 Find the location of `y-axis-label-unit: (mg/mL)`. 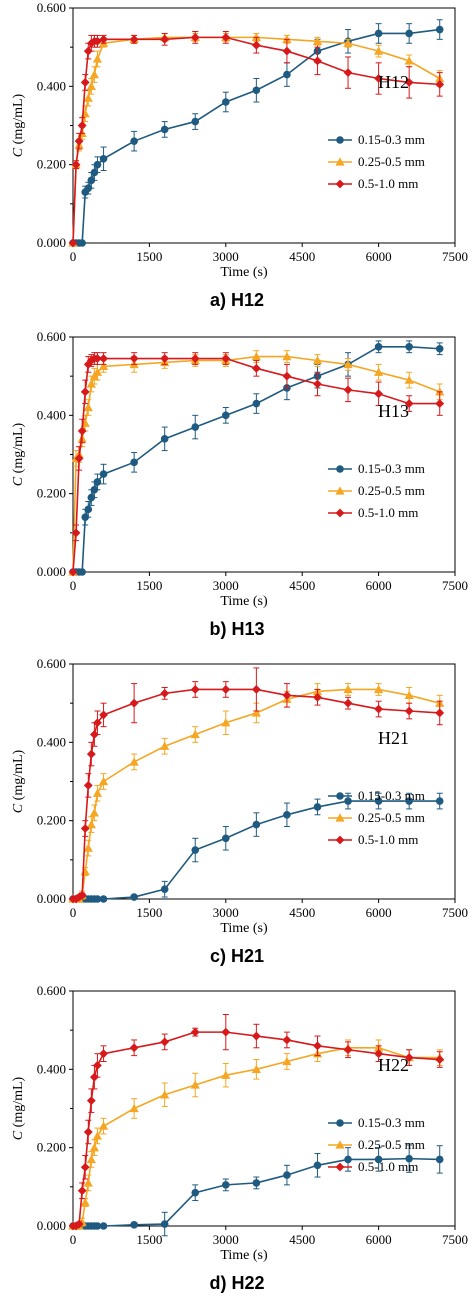

y-axis-label-unit: (mg/mL) is located at coordinates (18, 1103).